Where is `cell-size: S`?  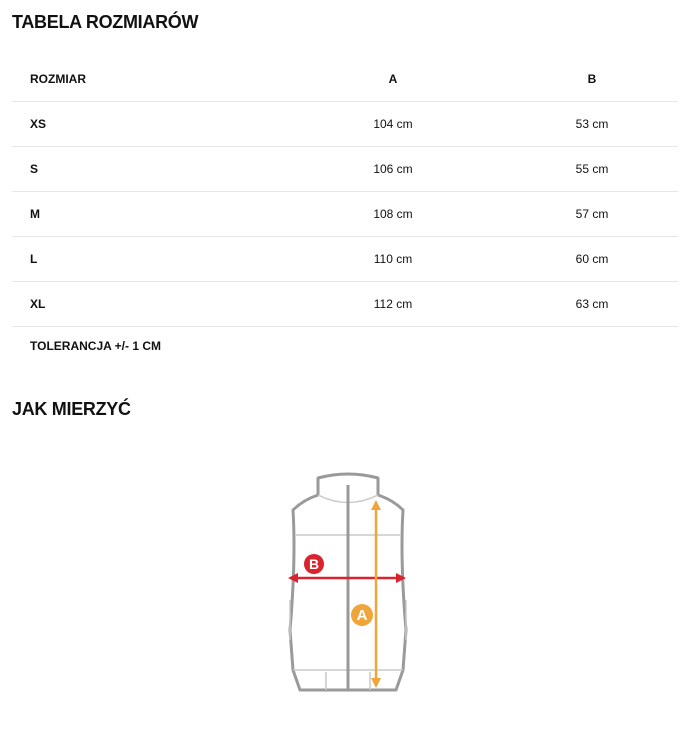 cell-size: S is located at coordinates (146, 169).